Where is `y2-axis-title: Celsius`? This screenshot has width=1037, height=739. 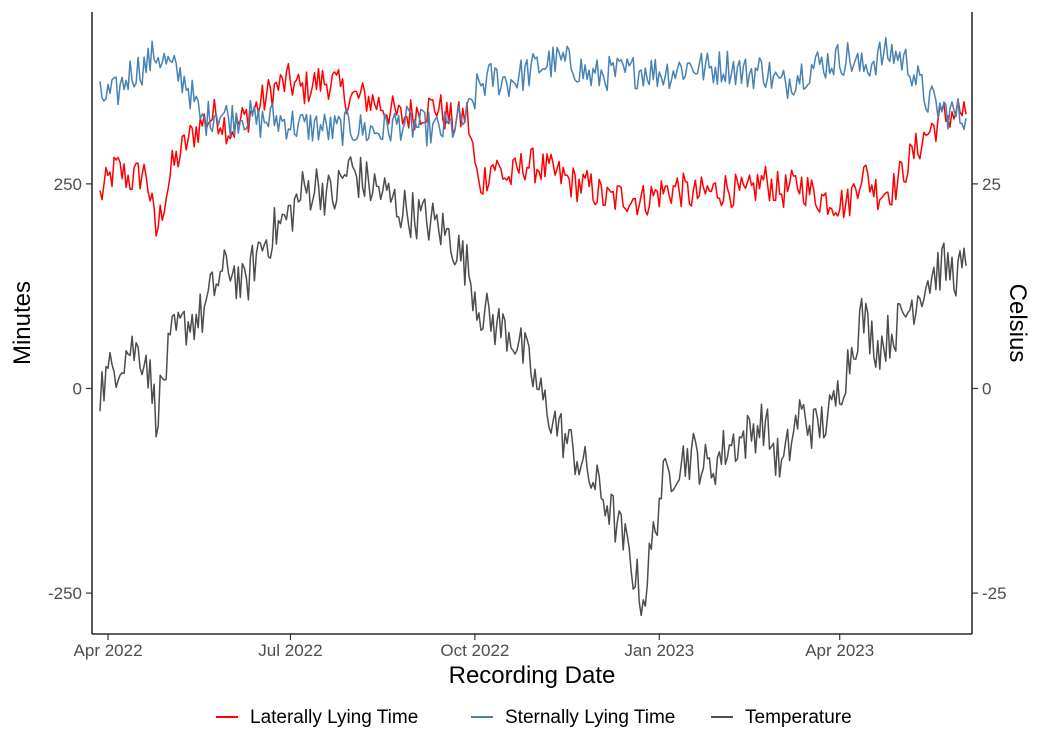 y2-axis-title: Celsius is located at coordinates (1017, 323).